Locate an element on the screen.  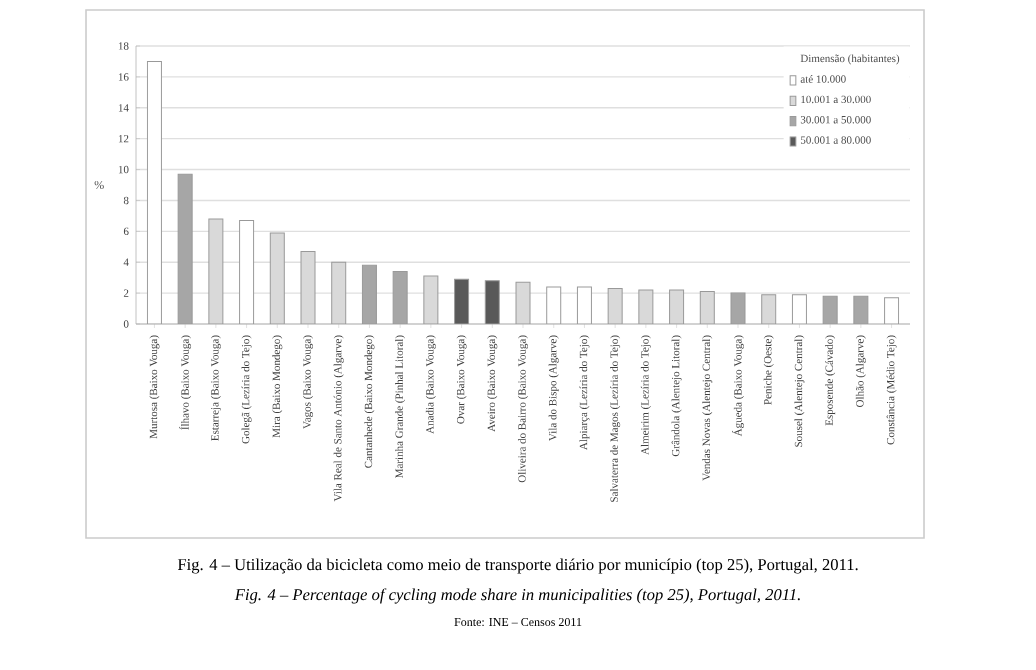
text: Fig. 4 – Percentage of cycling mode share in municipalities (top 25), Portugal, 2011. is located at coordinates (517, 596).